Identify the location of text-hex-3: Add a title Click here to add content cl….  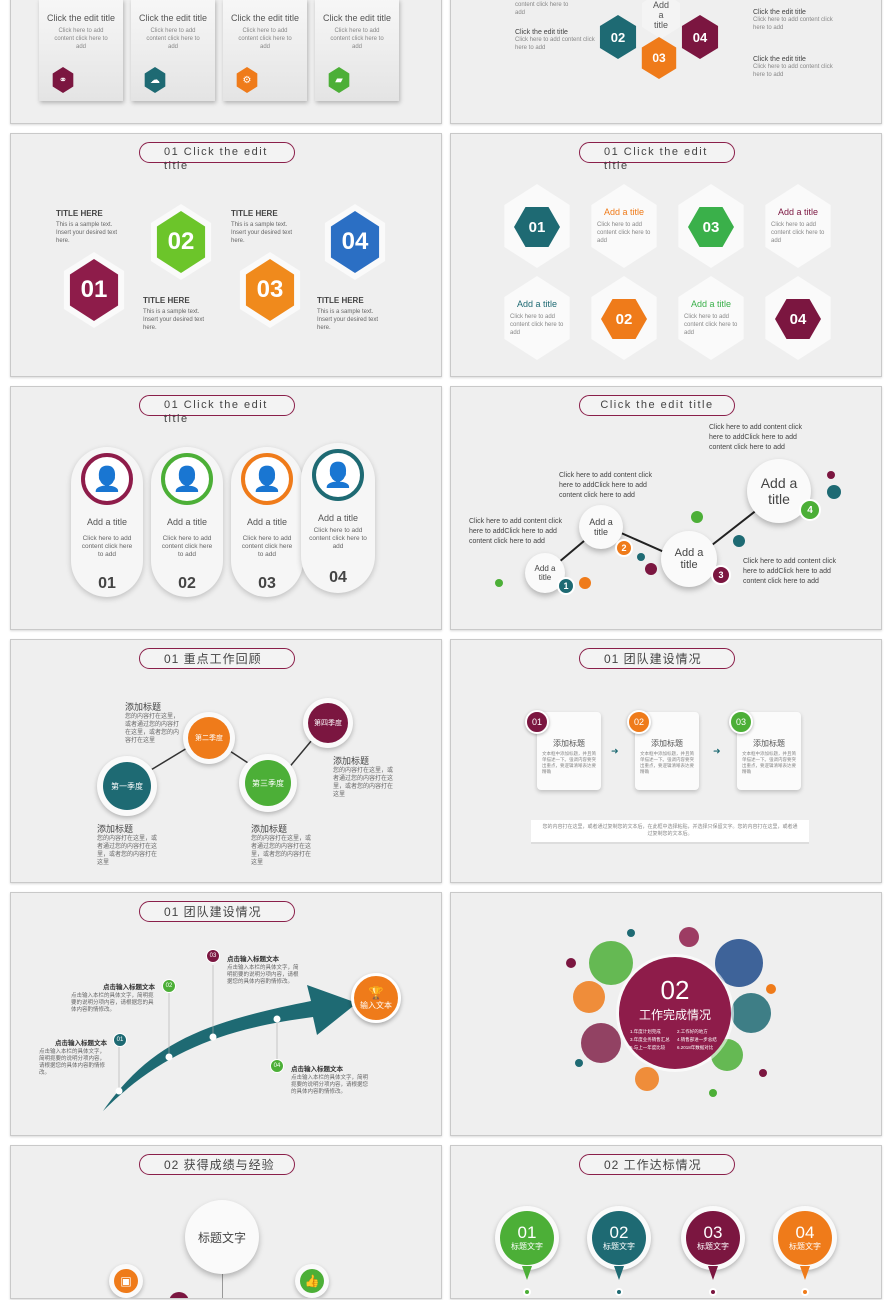
(537, 318).